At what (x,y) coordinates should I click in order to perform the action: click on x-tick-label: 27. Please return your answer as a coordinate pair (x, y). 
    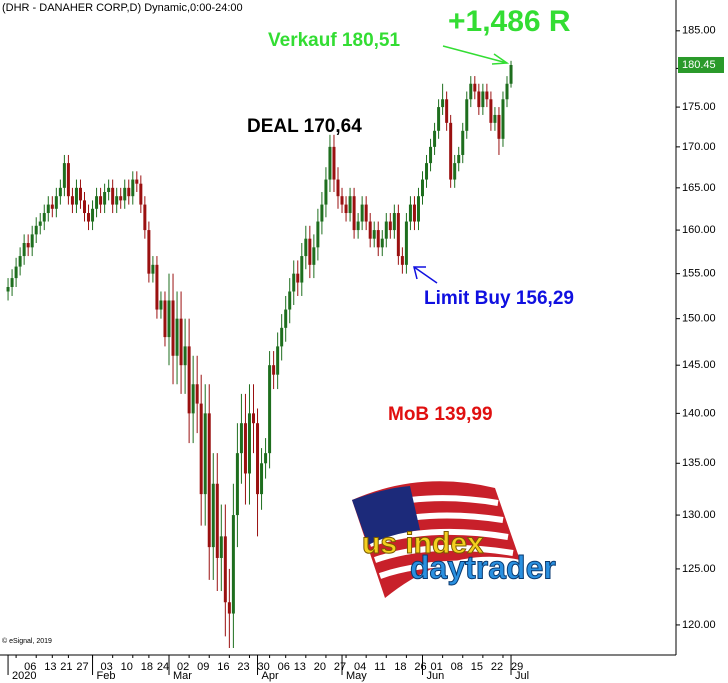
    Looking at the image, I should click on (340, 667).